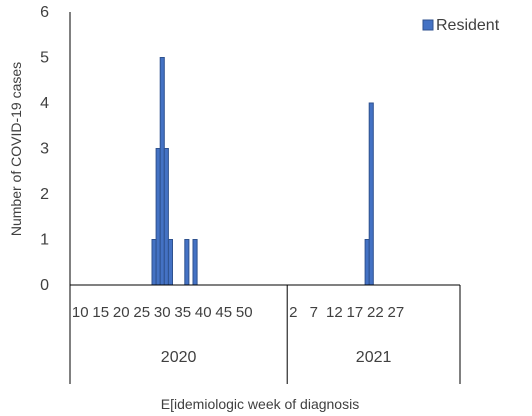 Image resolution: width=532 pixels, height=416 pixels. I want to click on x-tick-label: 20, so click(121, 312).